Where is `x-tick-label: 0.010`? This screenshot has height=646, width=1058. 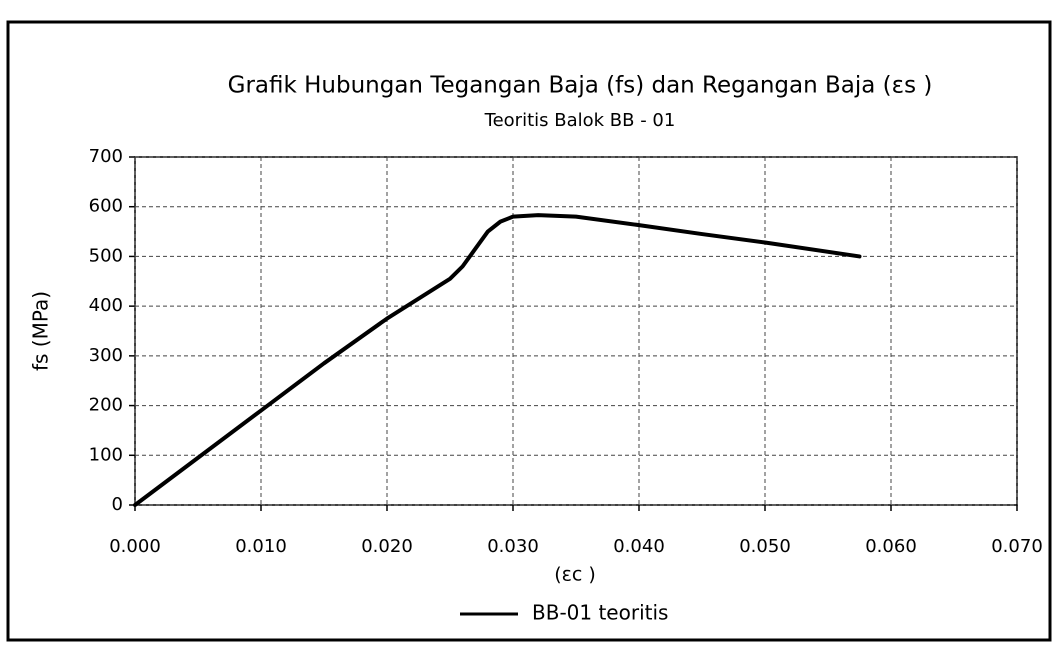
x-tick-label: 0.010 is located at coordinates (261, 546).